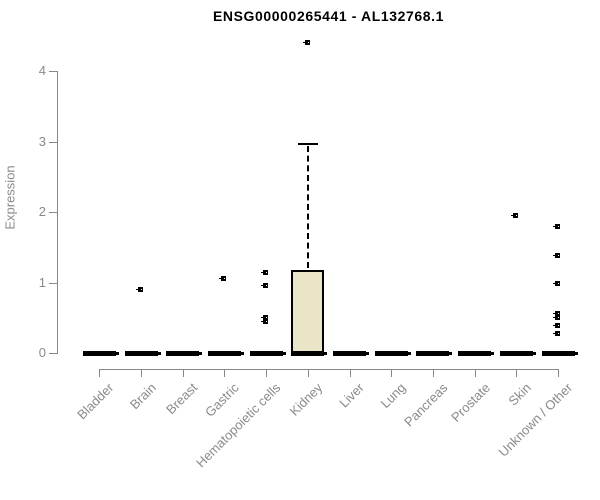 This screenshot has height=500, width=600. Describe the element at coordinates (142, 396) in the screenshot. I see `x-tick-label: Brain` at that location.